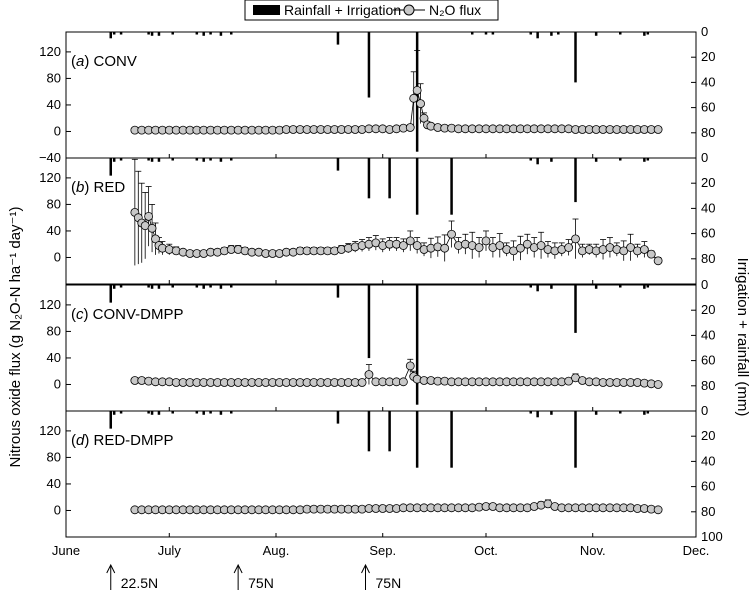 This screenshot has height=592, width=750. I want to click on x-axis: June July Aug. Sep. Oct. Nov. Dec., so click(380, 550).